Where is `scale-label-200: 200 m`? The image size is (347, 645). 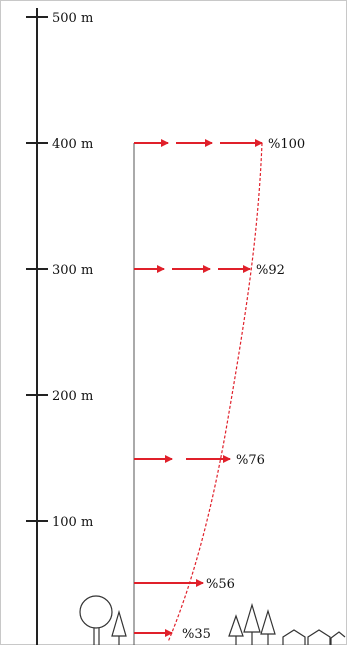 scale-label-200: 200 m is located at coordinates (72, 396).